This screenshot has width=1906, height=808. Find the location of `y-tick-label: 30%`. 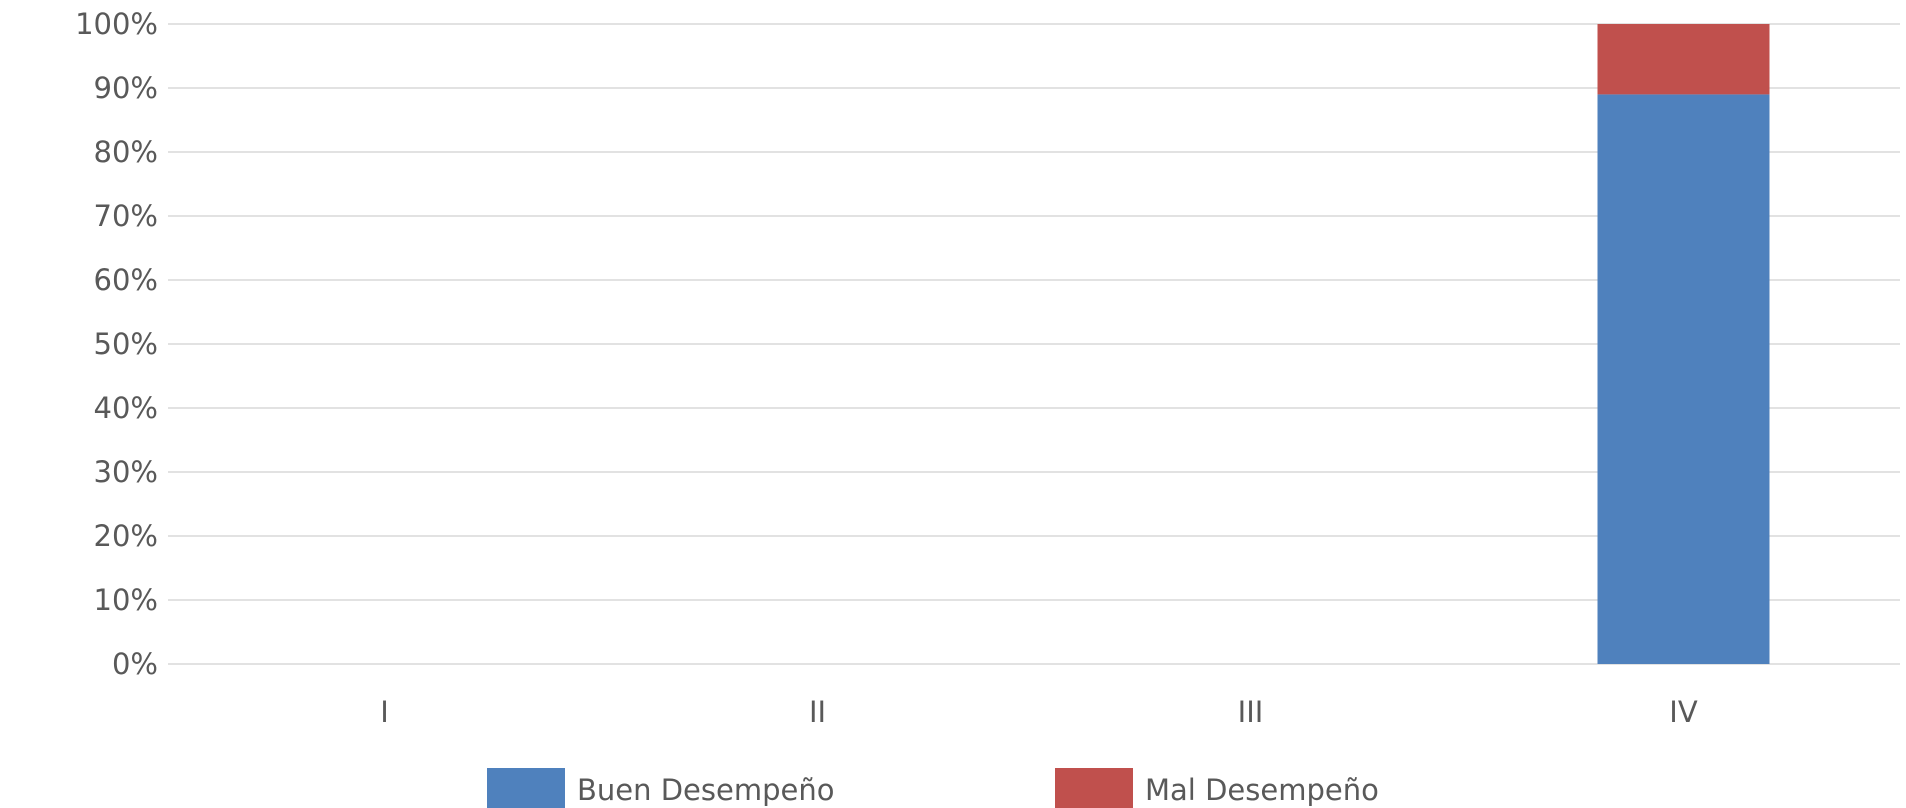

y-tick-label: 30% is located at coordinates (126, 472).